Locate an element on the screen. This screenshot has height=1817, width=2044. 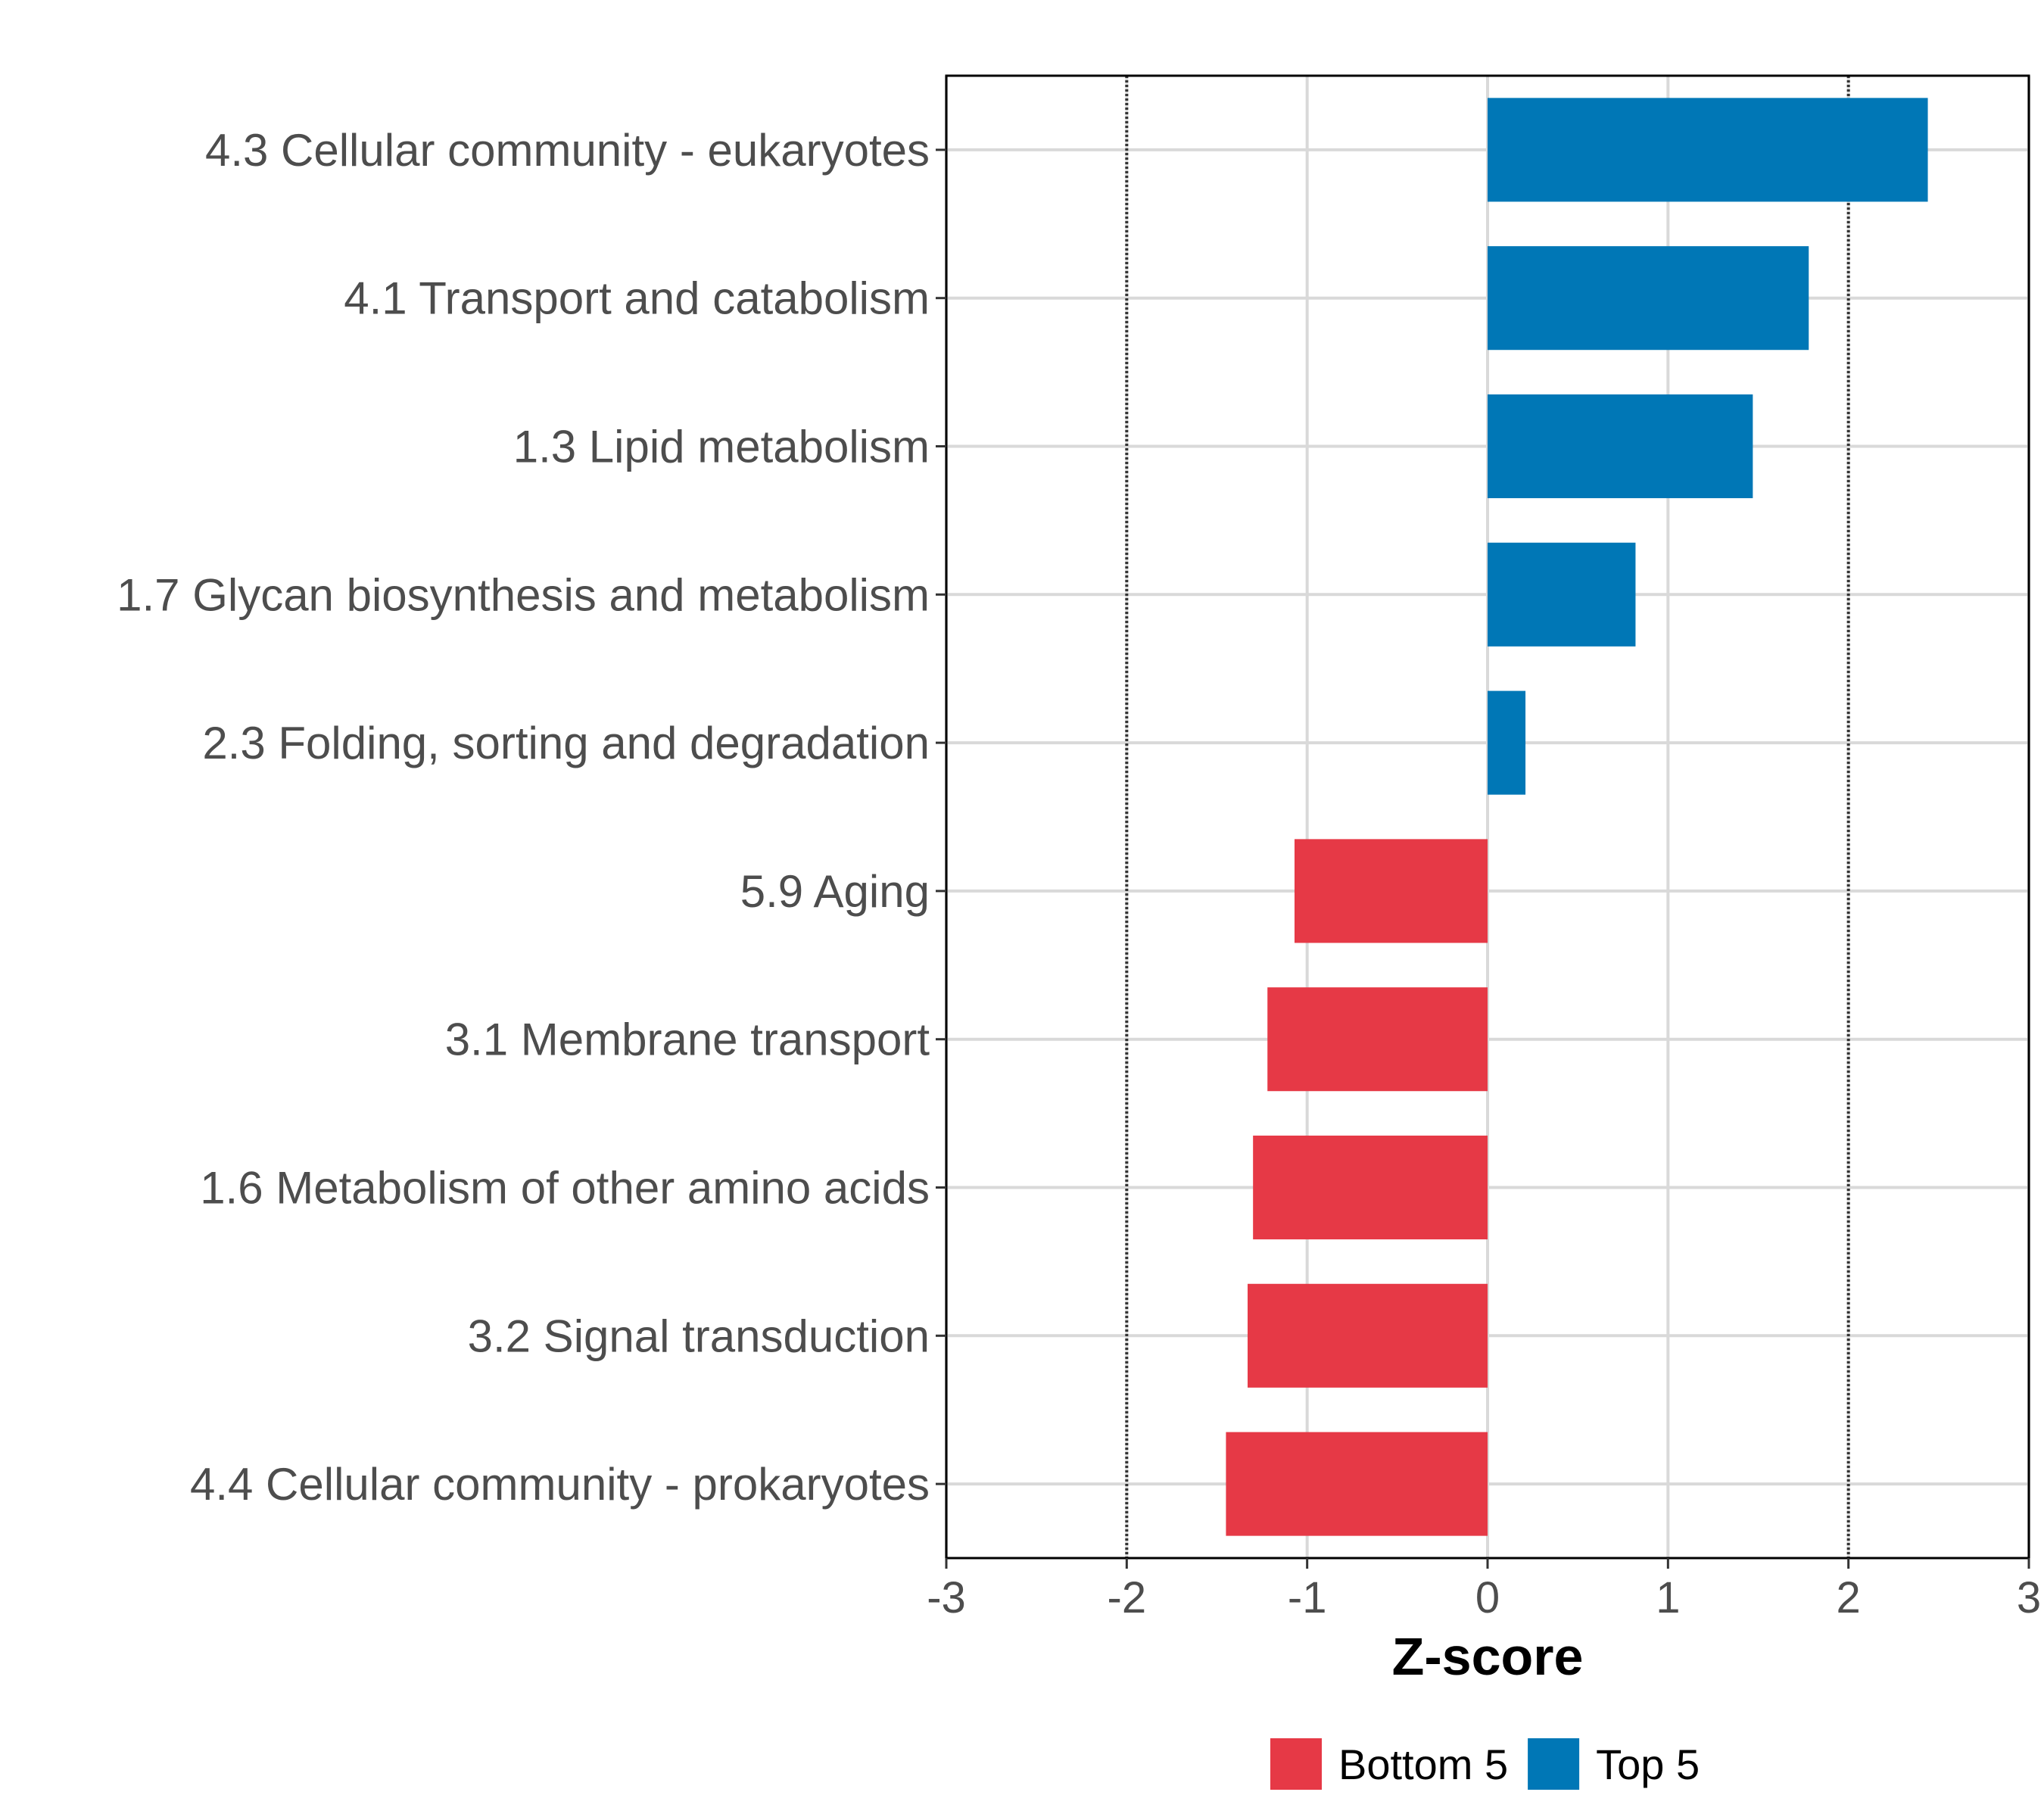
x-tick-label: 2 is located at coordinates (1849, 1597).